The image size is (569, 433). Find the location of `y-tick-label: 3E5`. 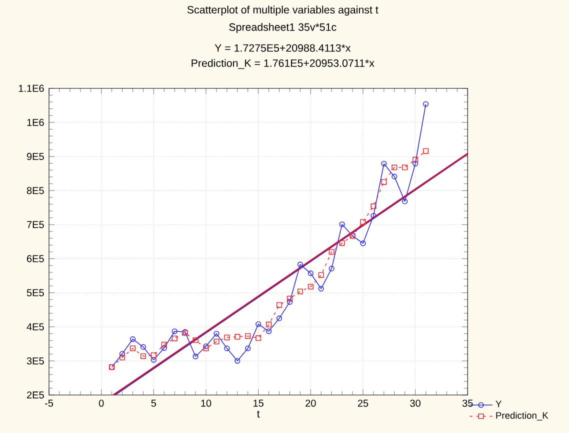

y-tick-label: 3E5 is located at coordinates (35, 360).